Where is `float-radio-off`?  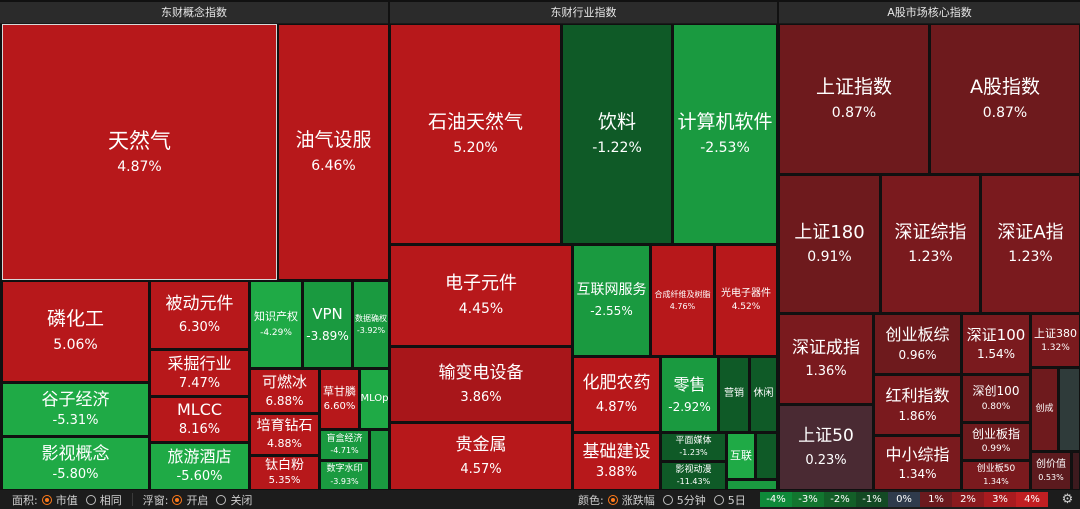
float-radio-off is located at coordinates (221, 499).